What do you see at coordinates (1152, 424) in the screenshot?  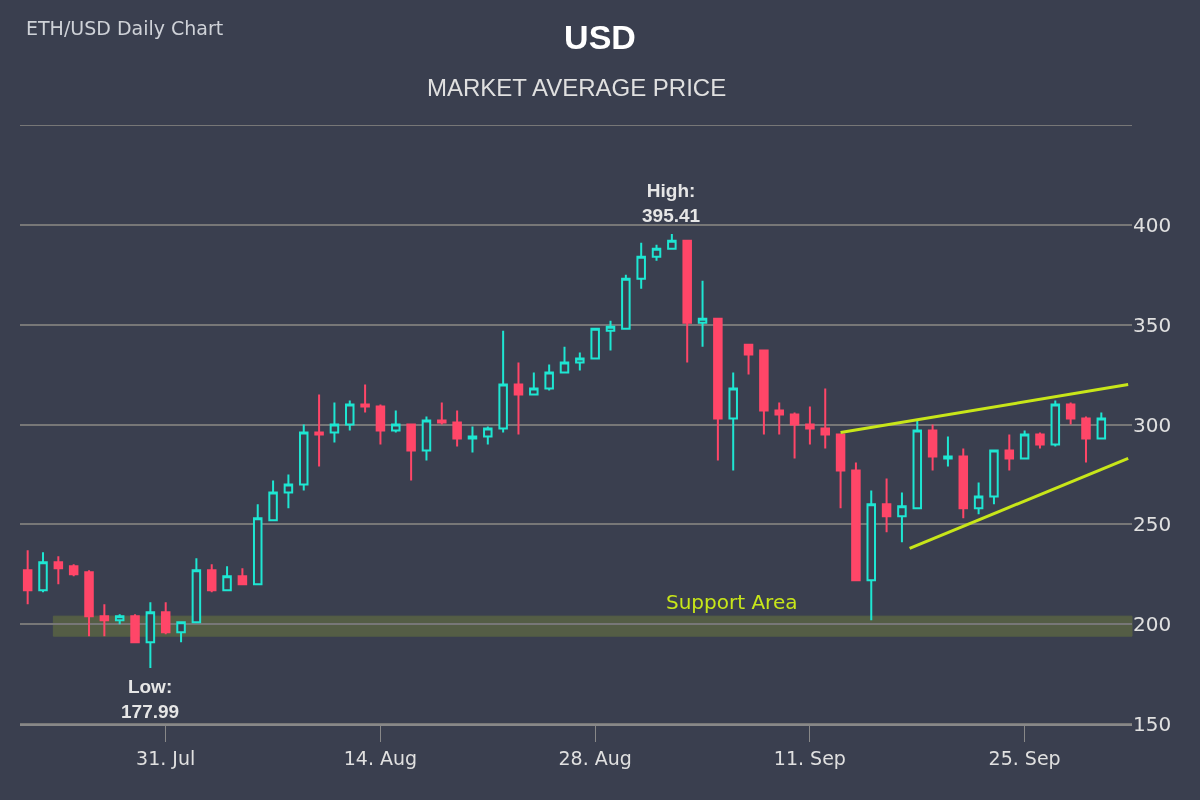 I see `y-tick-label: 300` at bounding box center [1152, 424].